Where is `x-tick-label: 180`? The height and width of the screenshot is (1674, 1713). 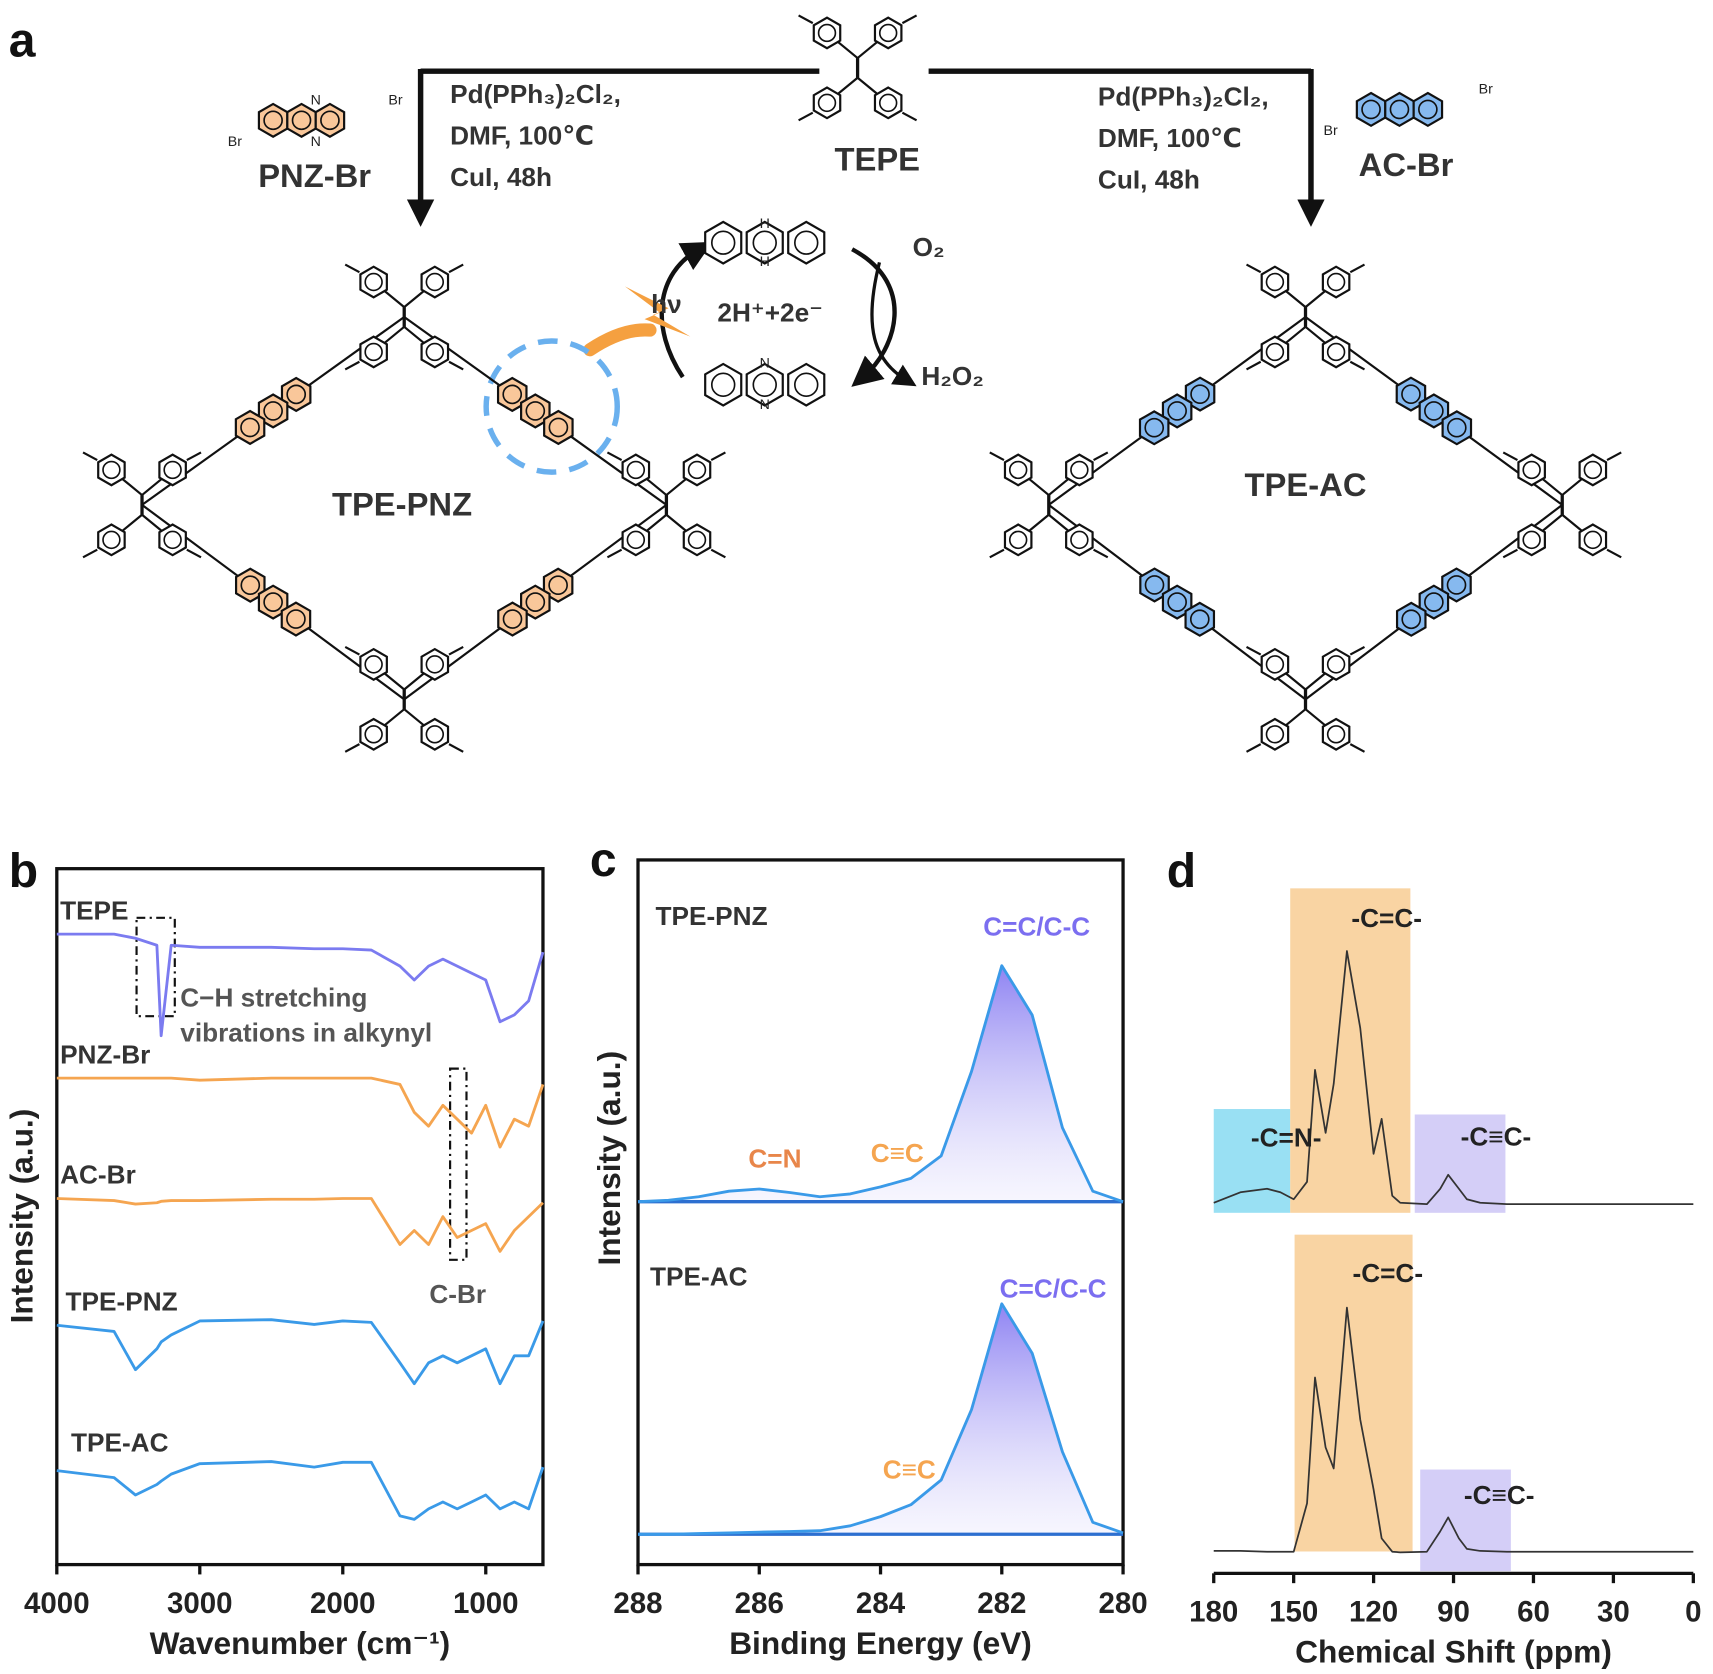 x-tick-label: 180 is located at coordinates (1213, 1612).